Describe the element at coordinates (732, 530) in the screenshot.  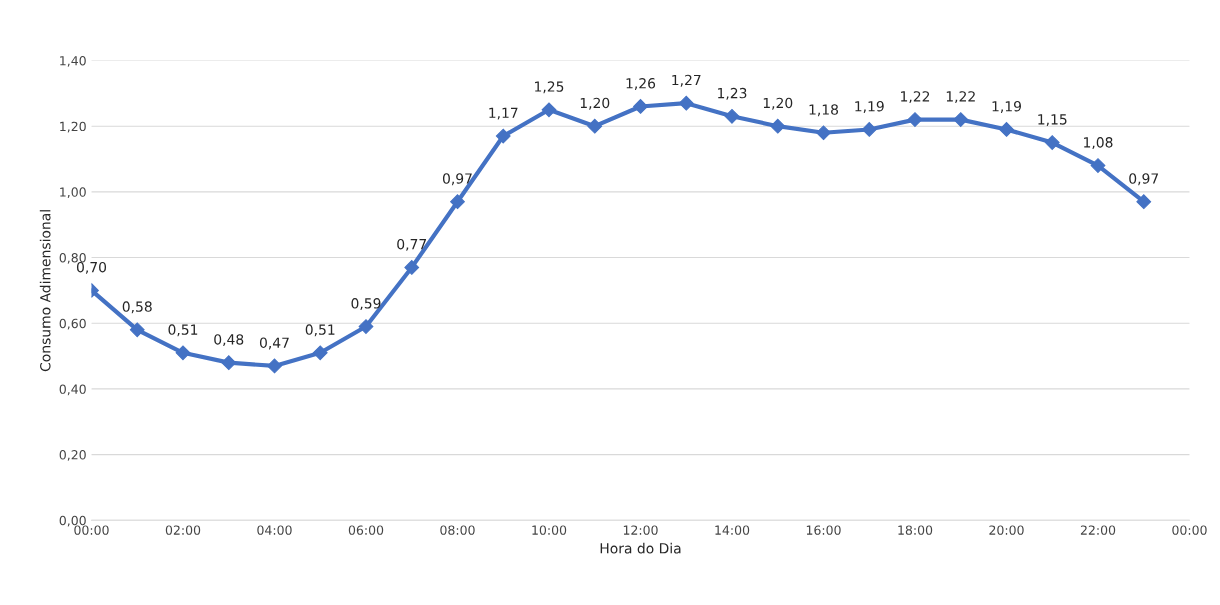
I see `x-tick-label: 14:00` at that location.